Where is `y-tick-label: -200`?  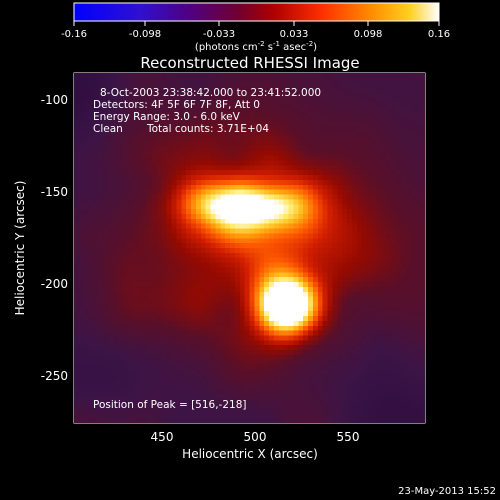 y-tick-label: -200 is located at coordinates (54, 284).